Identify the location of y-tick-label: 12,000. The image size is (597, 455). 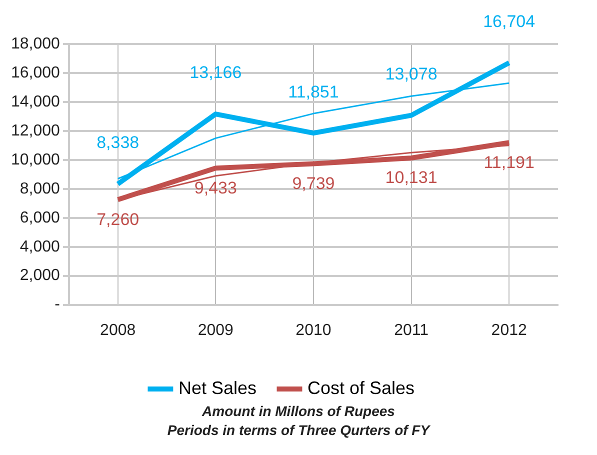
(35, 131).